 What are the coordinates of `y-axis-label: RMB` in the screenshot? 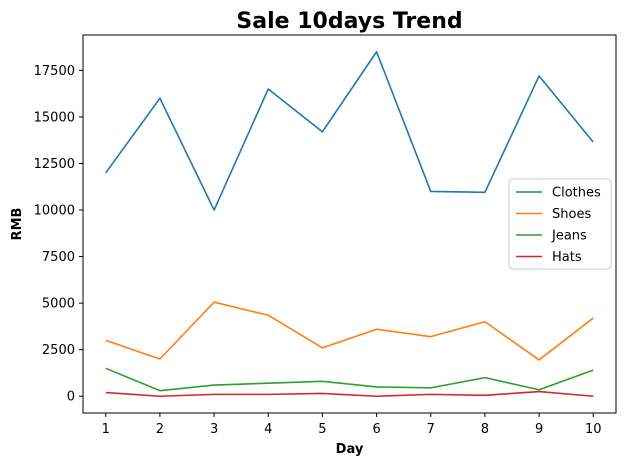 It's located at (17, 224).